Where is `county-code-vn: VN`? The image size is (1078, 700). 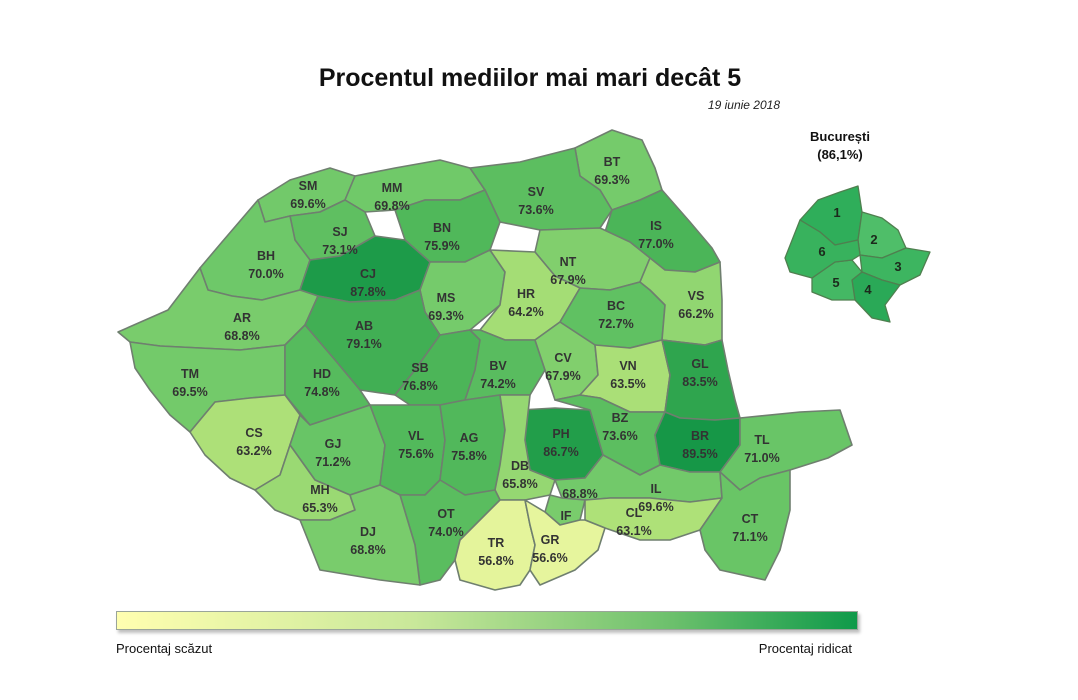
county-code-vn: VN is located at coordinates (627, 366).